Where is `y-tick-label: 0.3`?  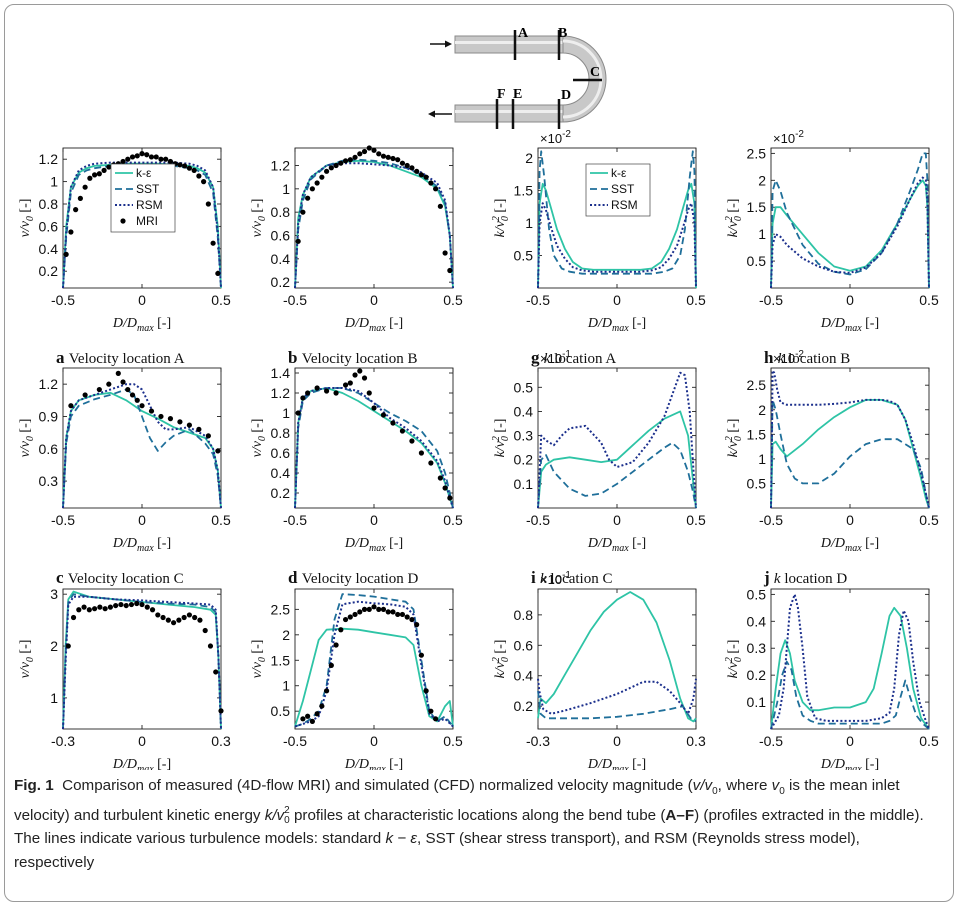
y-tick-label: 0.3 is located at coordinates (49, 481).